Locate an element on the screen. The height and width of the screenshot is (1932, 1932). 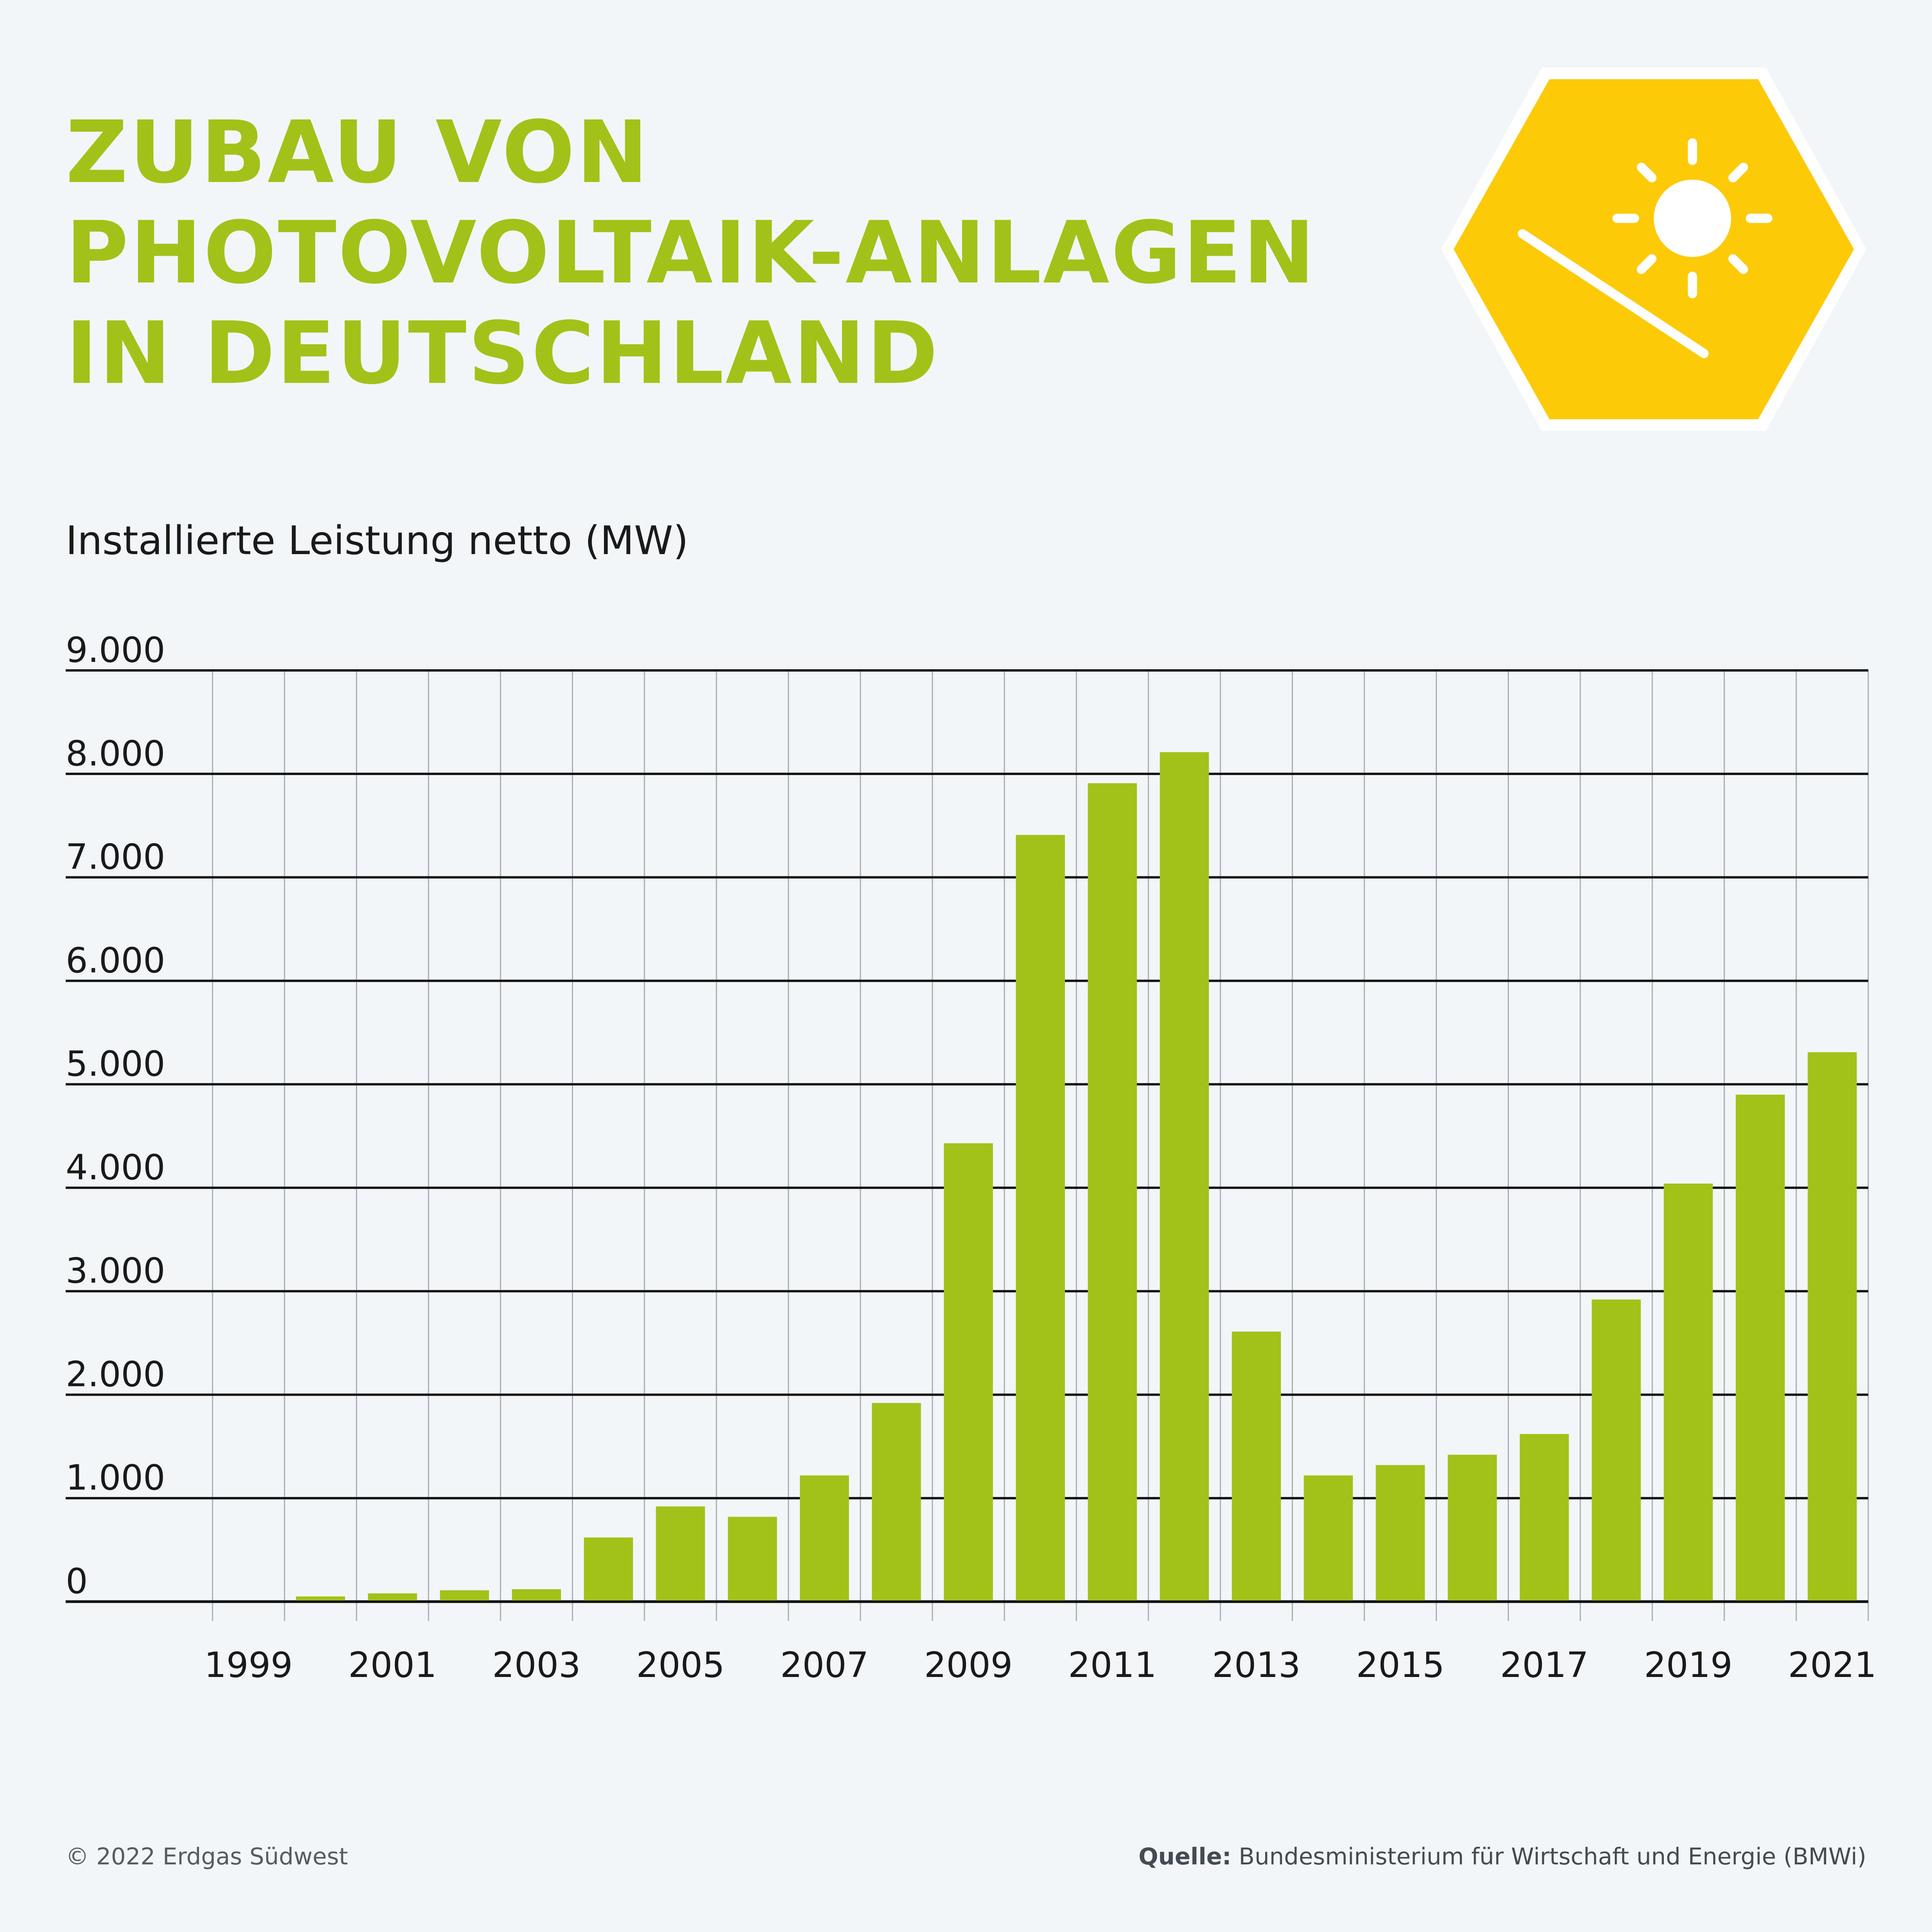
bar-2014 is located at coordinates (1328, 1538).